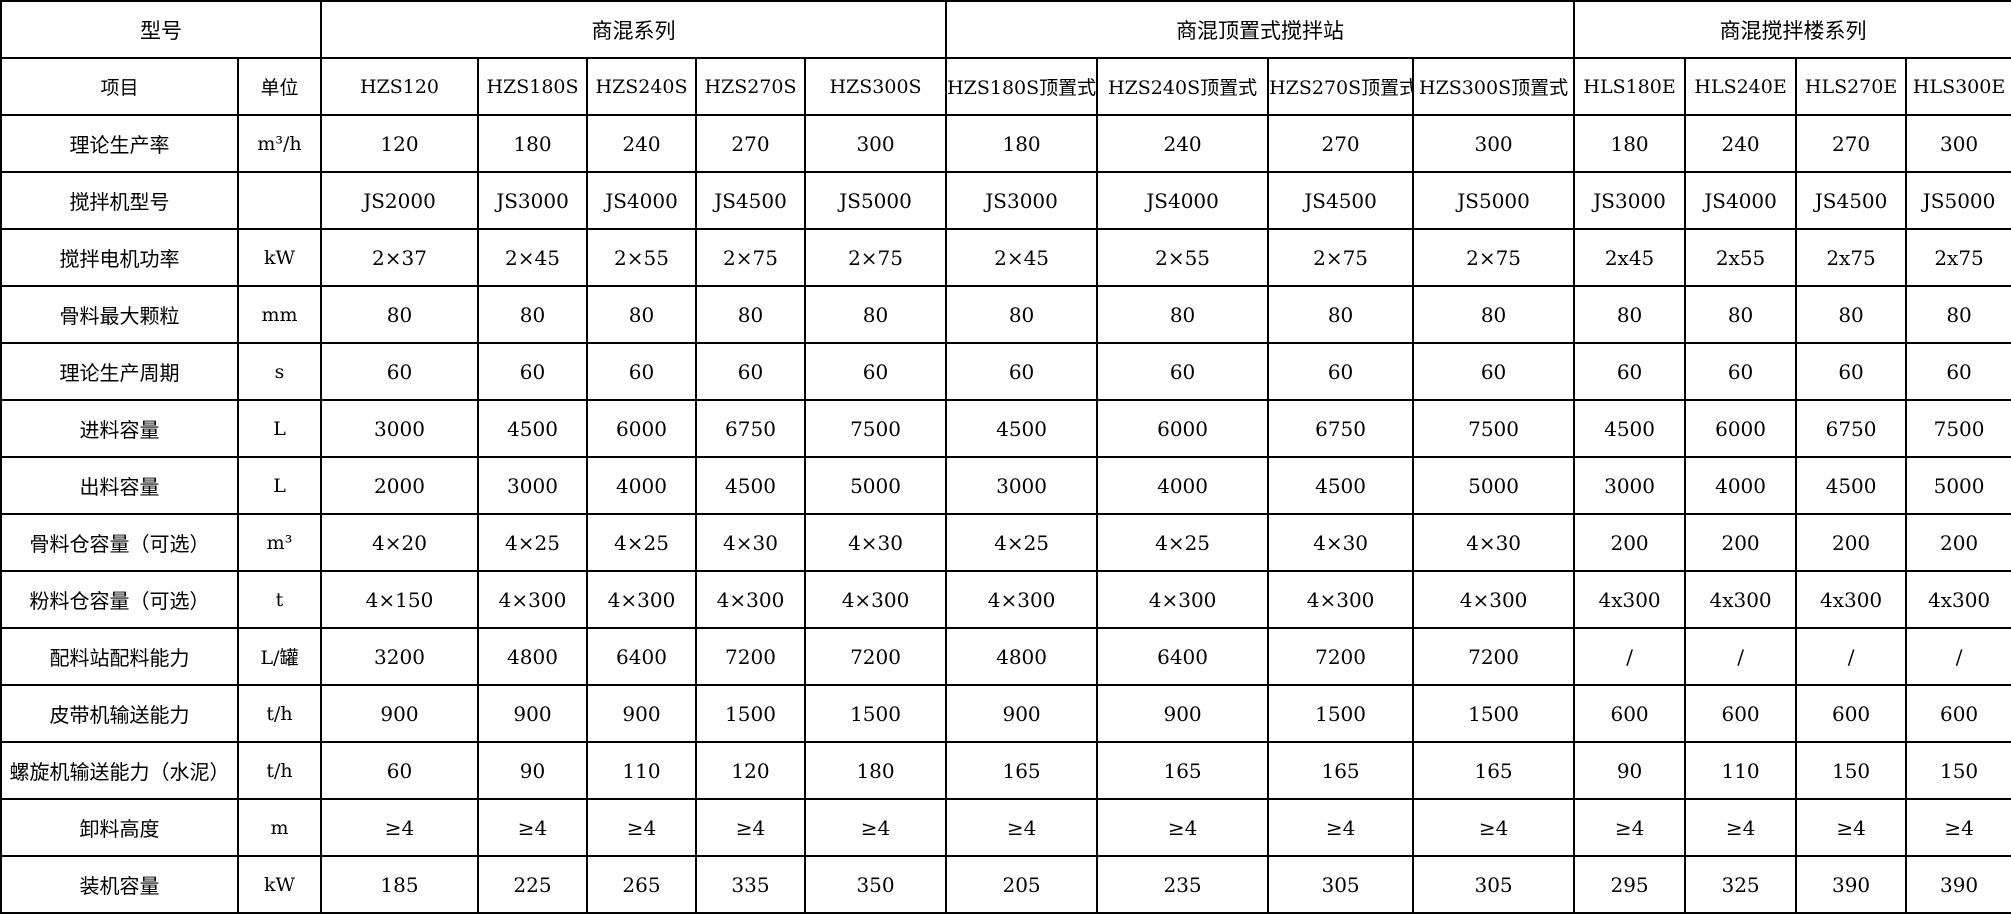 This screenshot has height=914, width=2011. Describe the element at coordinates (119, 314) in the screenshot. I see `row-label-cell: 骨料最大颗粒` at that location.